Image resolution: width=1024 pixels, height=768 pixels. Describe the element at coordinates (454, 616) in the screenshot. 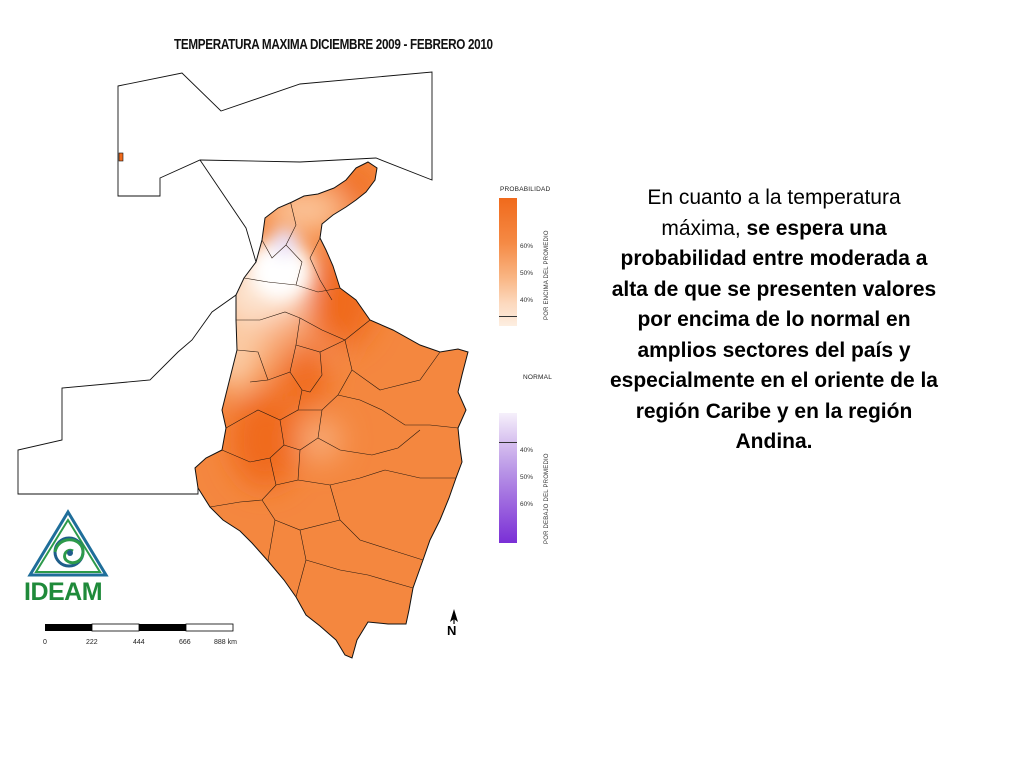

I see `north-arrow-icon` at that location.